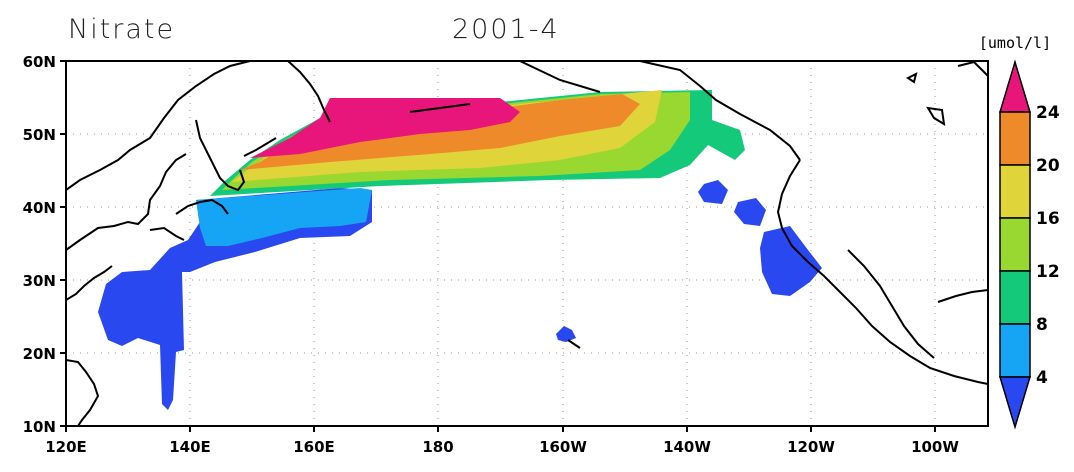  Describe the element at coordinates (39, 354) in the screenshot. I see `y-tick-20n: 20N` at that location.